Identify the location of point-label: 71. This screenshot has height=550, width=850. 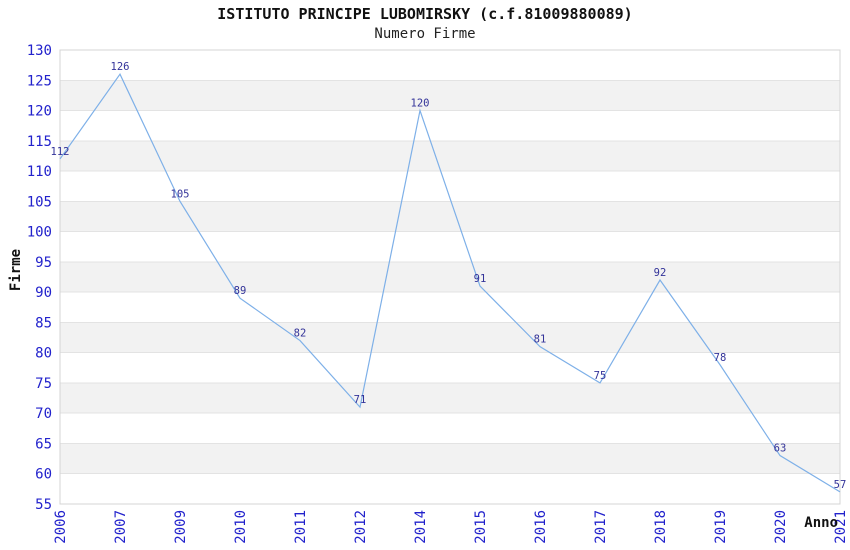
(360, 400).